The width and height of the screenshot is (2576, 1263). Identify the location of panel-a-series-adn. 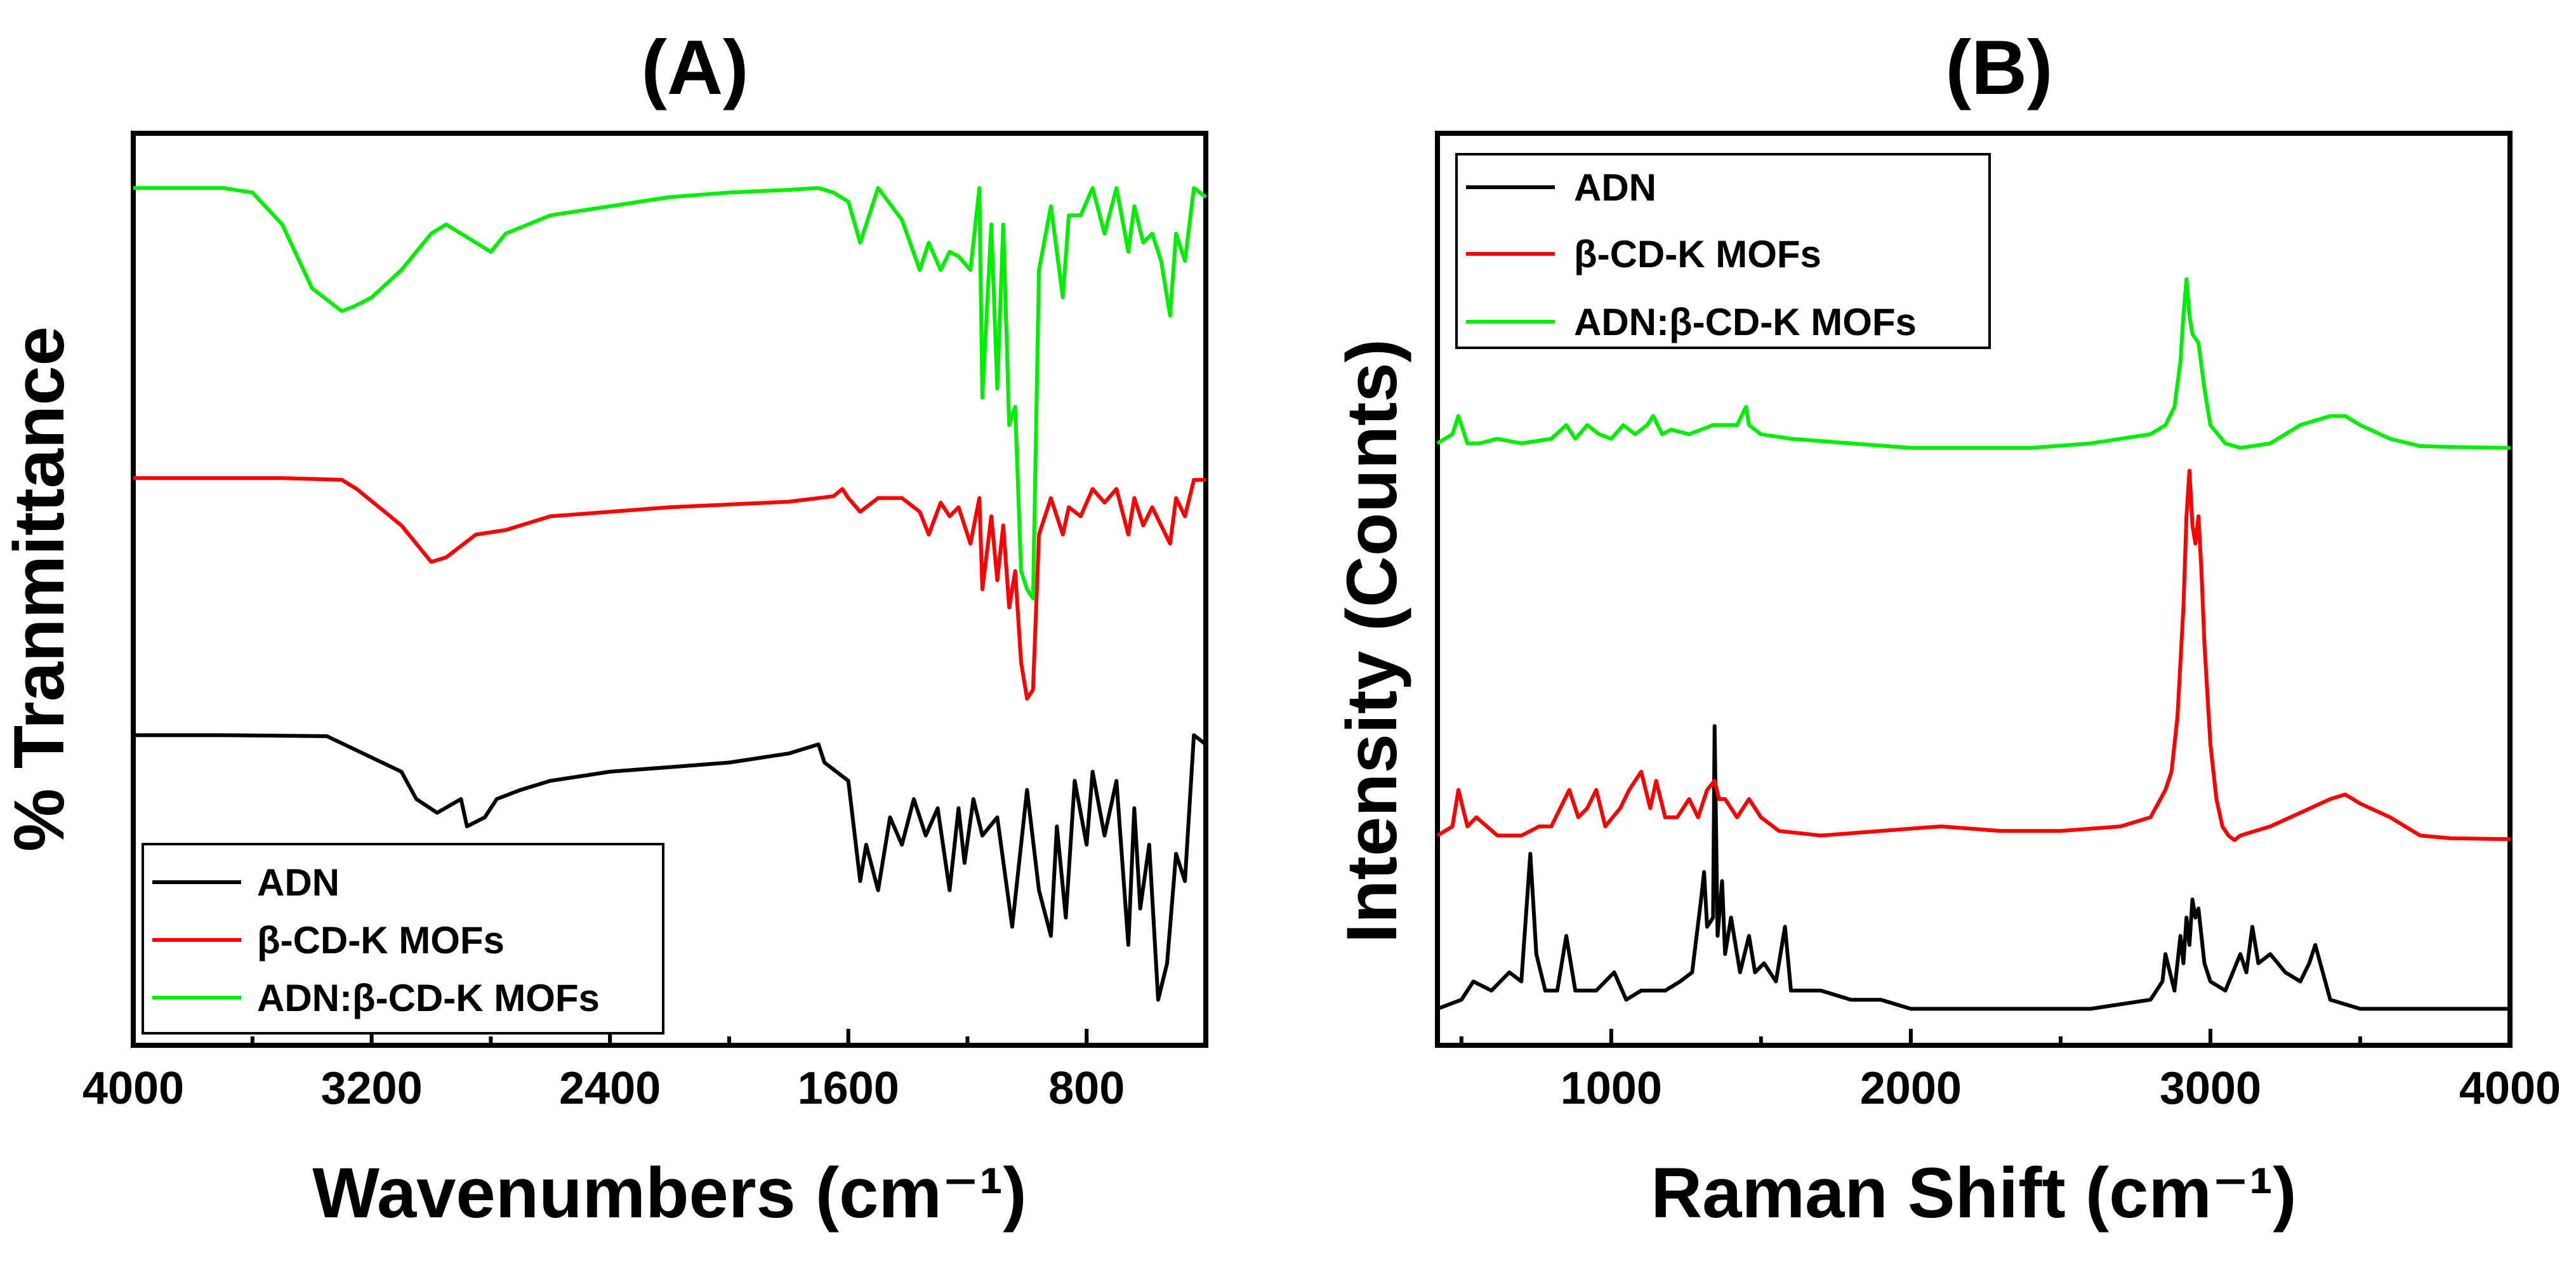
(670, 868).